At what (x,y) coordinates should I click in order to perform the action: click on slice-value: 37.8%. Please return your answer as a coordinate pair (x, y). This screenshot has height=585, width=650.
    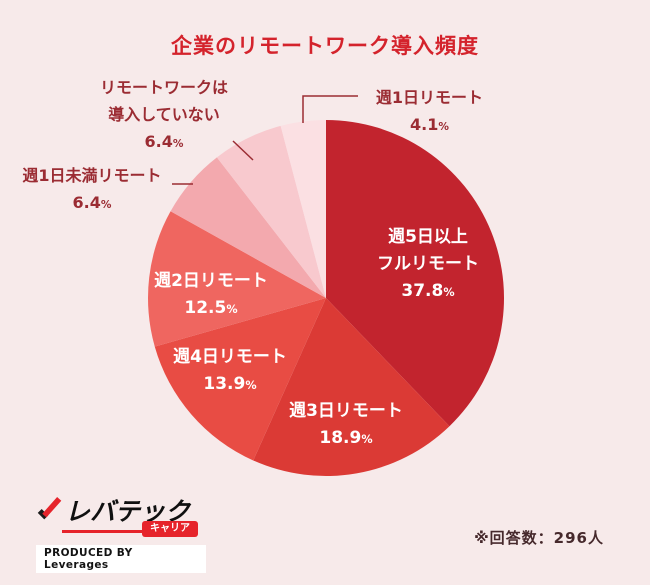
    Looking at the image, I should click on (428, 292).